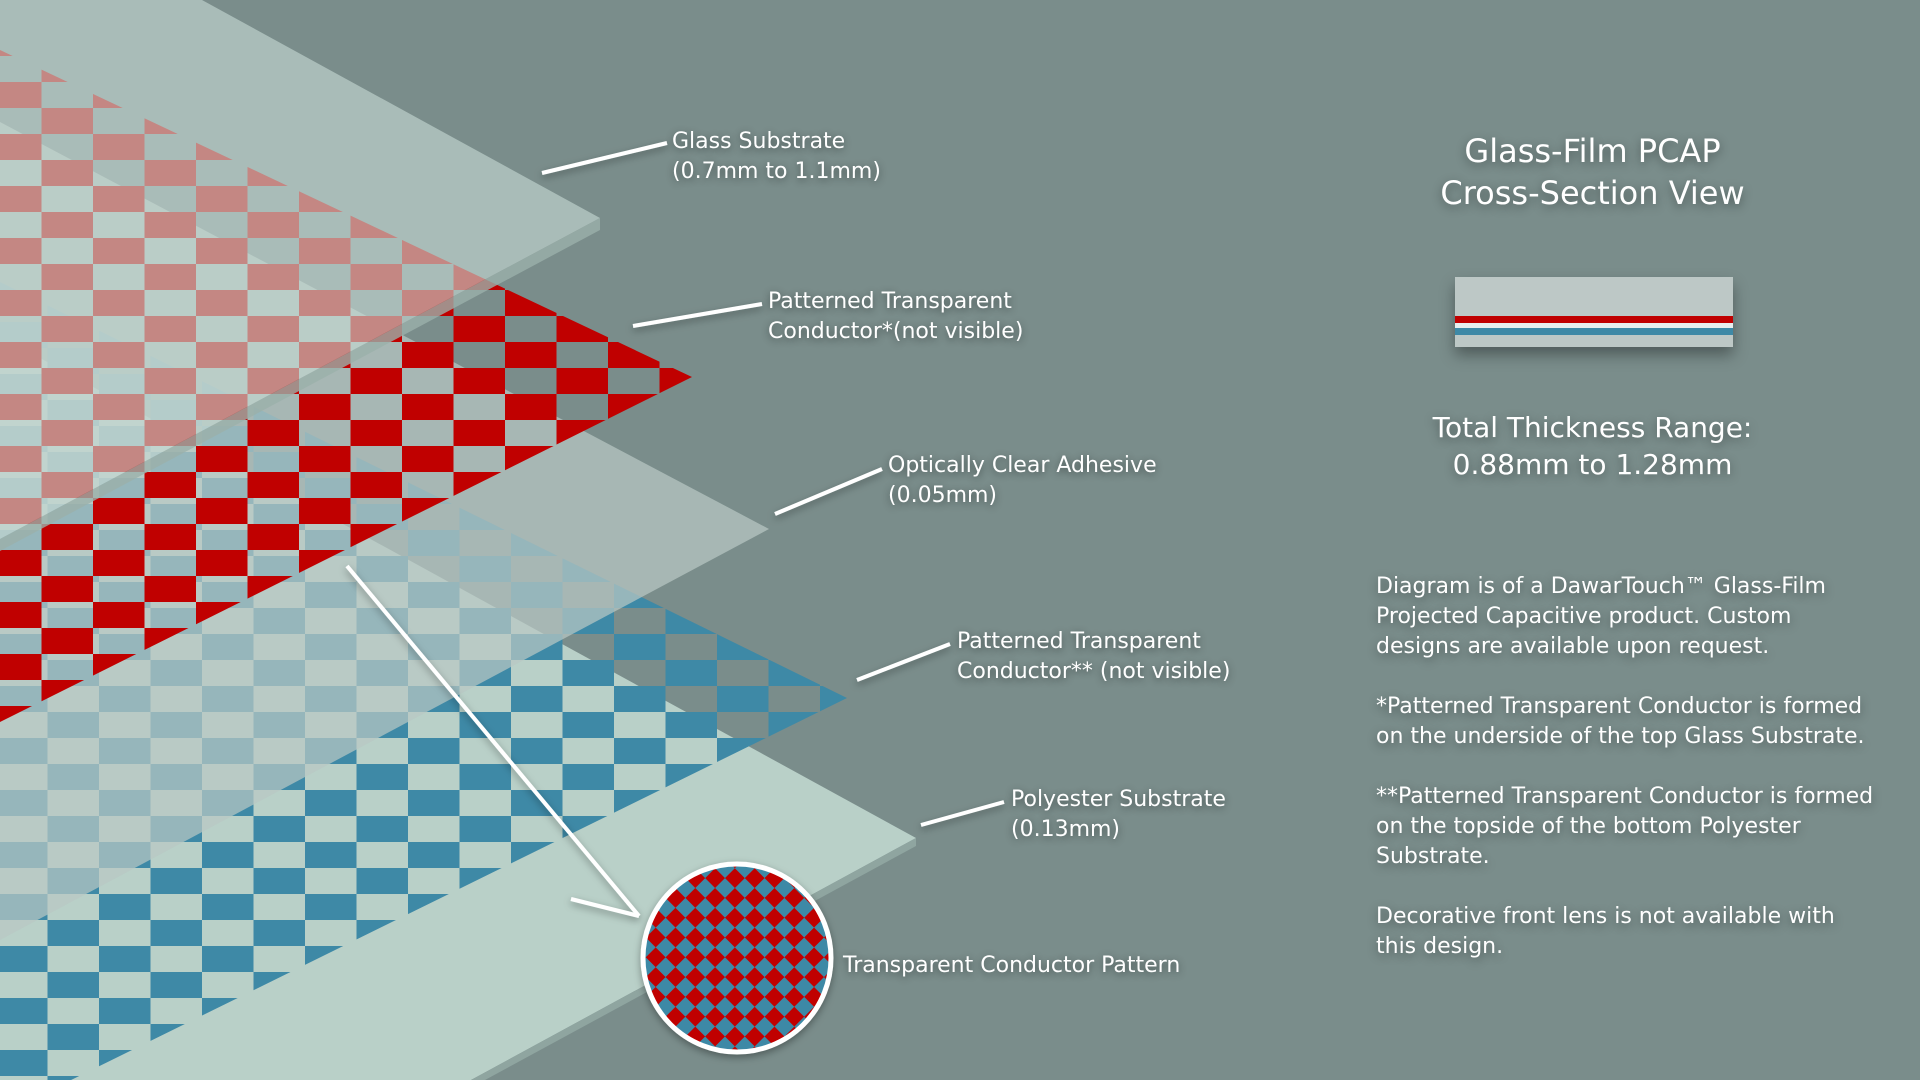 This screenshot has width=1920, height=1080. I want to click on leader-adhesive, so click(828, 491).